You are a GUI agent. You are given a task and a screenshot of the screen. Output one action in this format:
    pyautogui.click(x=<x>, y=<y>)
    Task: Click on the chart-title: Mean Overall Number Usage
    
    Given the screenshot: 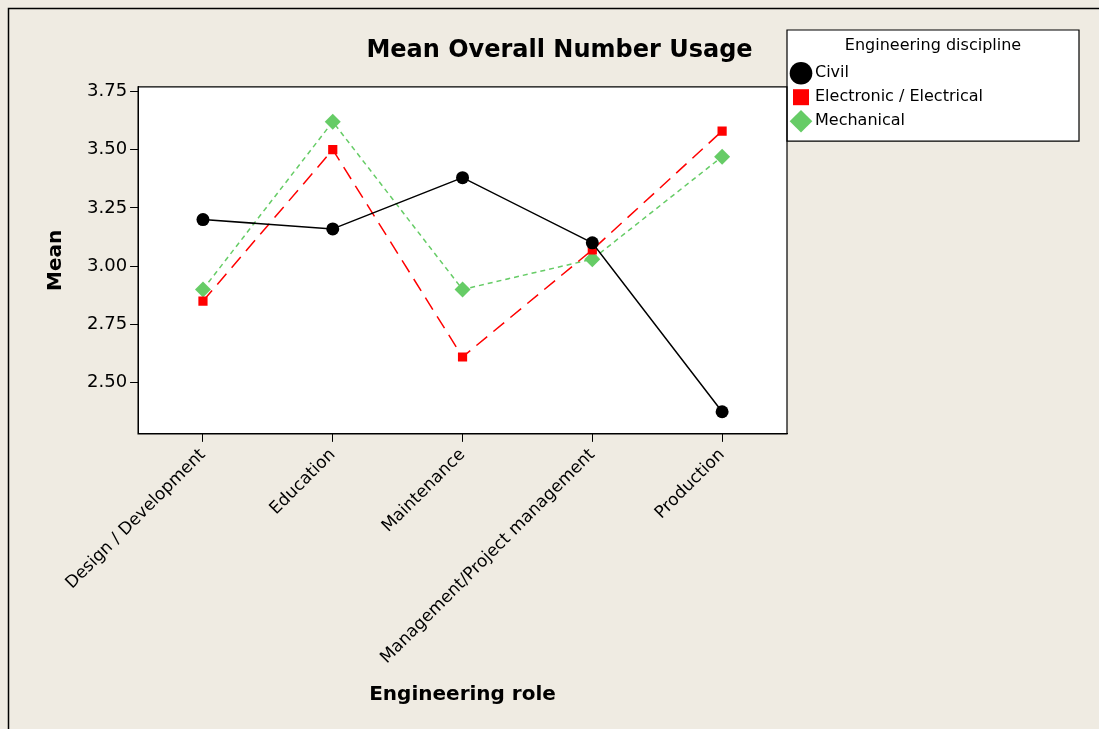 What is the action you would take?
    pyautogui.click(x=559, y=48)
    